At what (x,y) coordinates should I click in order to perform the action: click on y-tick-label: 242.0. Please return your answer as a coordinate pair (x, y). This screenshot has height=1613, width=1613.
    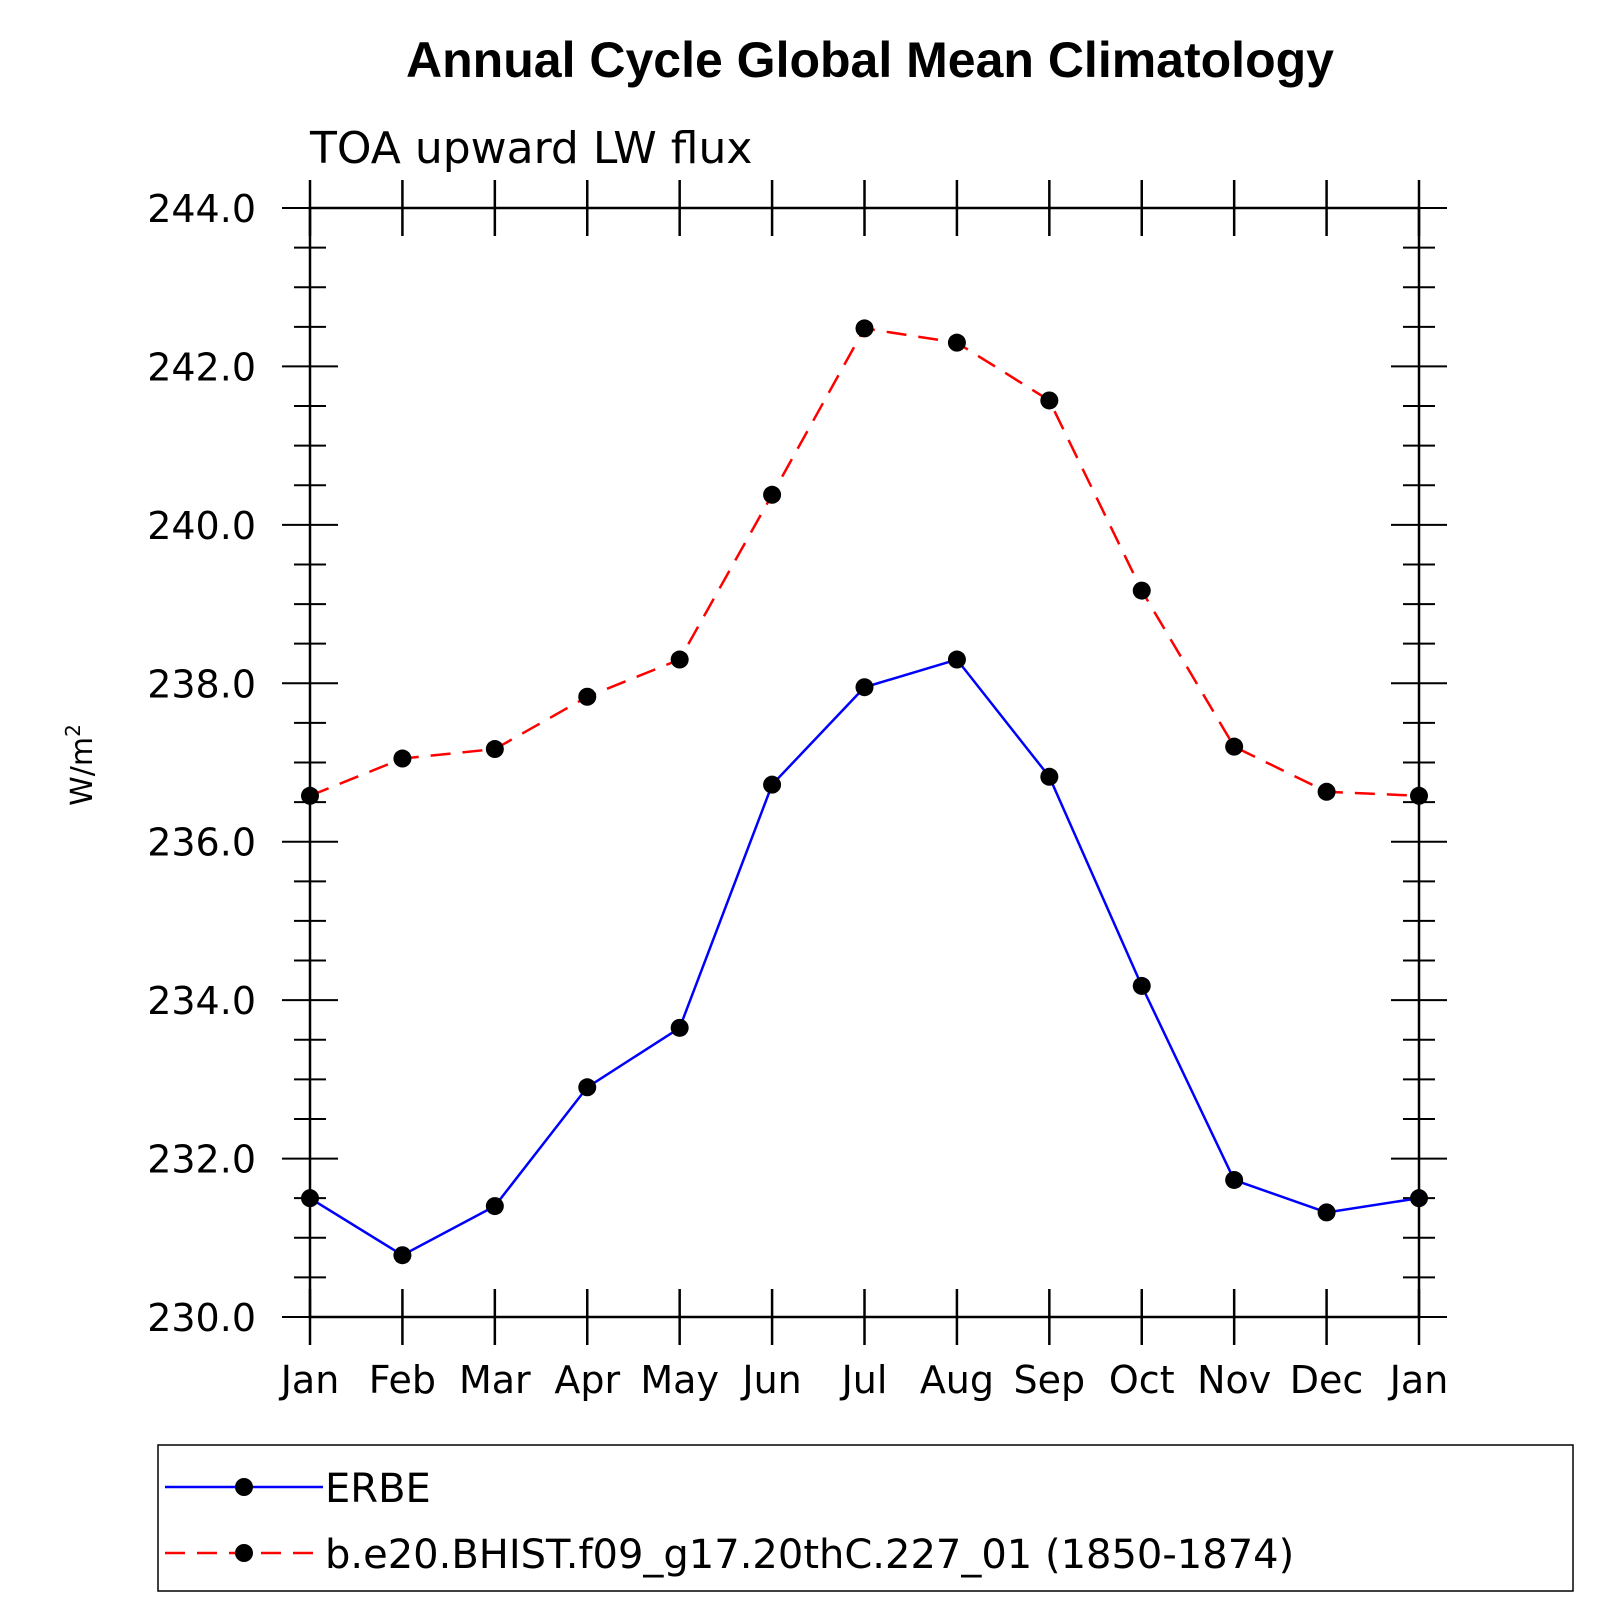
    Looking at the image, I should click on (201, 367).